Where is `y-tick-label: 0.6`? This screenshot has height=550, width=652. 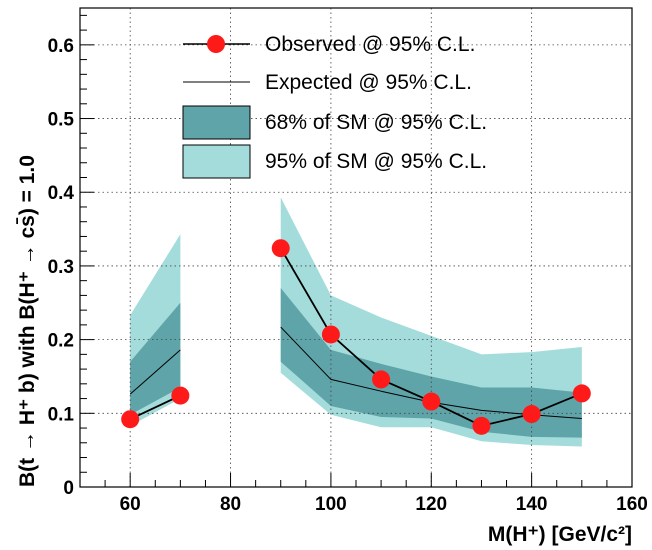 y-tick-label: 0.6 is located at coordinates (61, 46).